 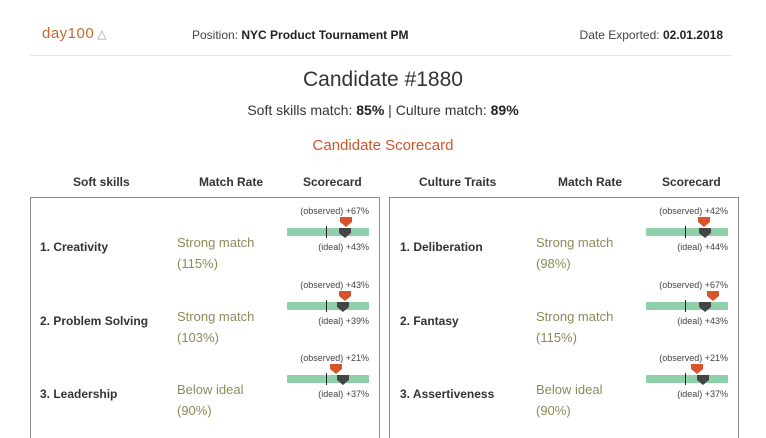 I want to click on ideal-label: (ideal) +44%, so click(x=702, y=247).